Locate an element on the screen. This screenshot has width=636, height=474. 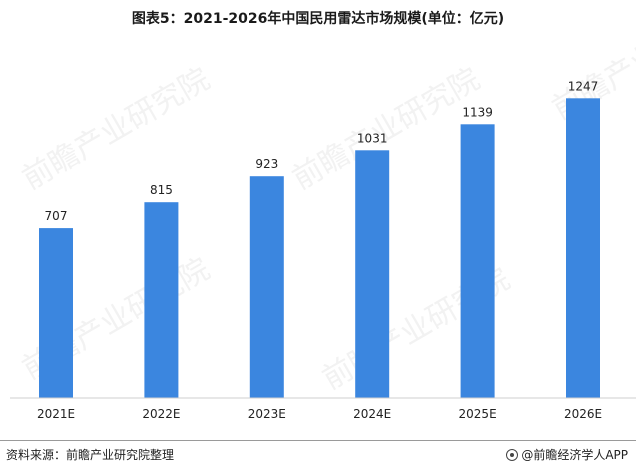
data-label-2021E: 707 is located at coordinates (56, 216).